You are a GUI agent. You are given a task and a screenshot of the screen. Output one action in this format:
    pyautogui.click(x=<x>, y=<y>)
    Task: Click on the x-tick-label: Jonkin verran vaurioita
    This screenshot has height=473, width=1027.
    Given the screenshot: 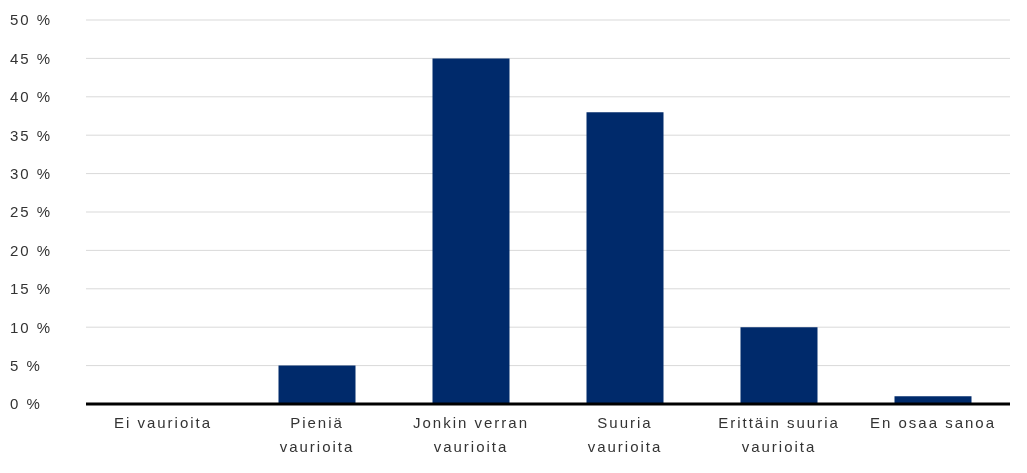 What is the action you would take?
    pyautogui.click(x=471, y=434)
    